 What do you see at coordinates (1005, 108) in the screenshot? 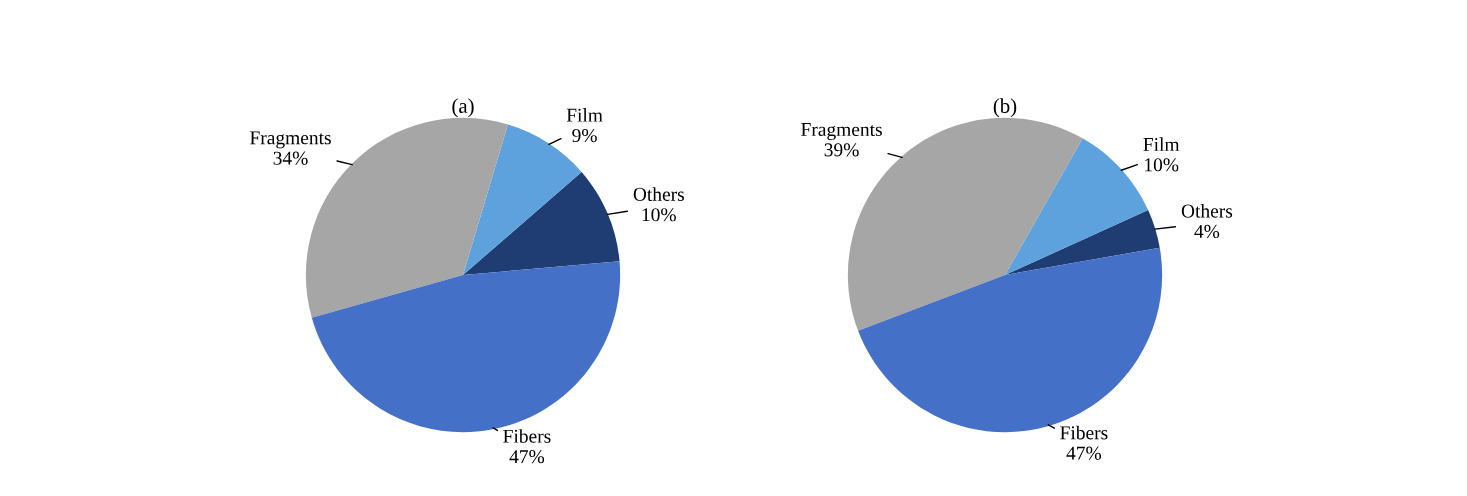
I see `chart-title: (b)` at bounding box center [1005, 108].